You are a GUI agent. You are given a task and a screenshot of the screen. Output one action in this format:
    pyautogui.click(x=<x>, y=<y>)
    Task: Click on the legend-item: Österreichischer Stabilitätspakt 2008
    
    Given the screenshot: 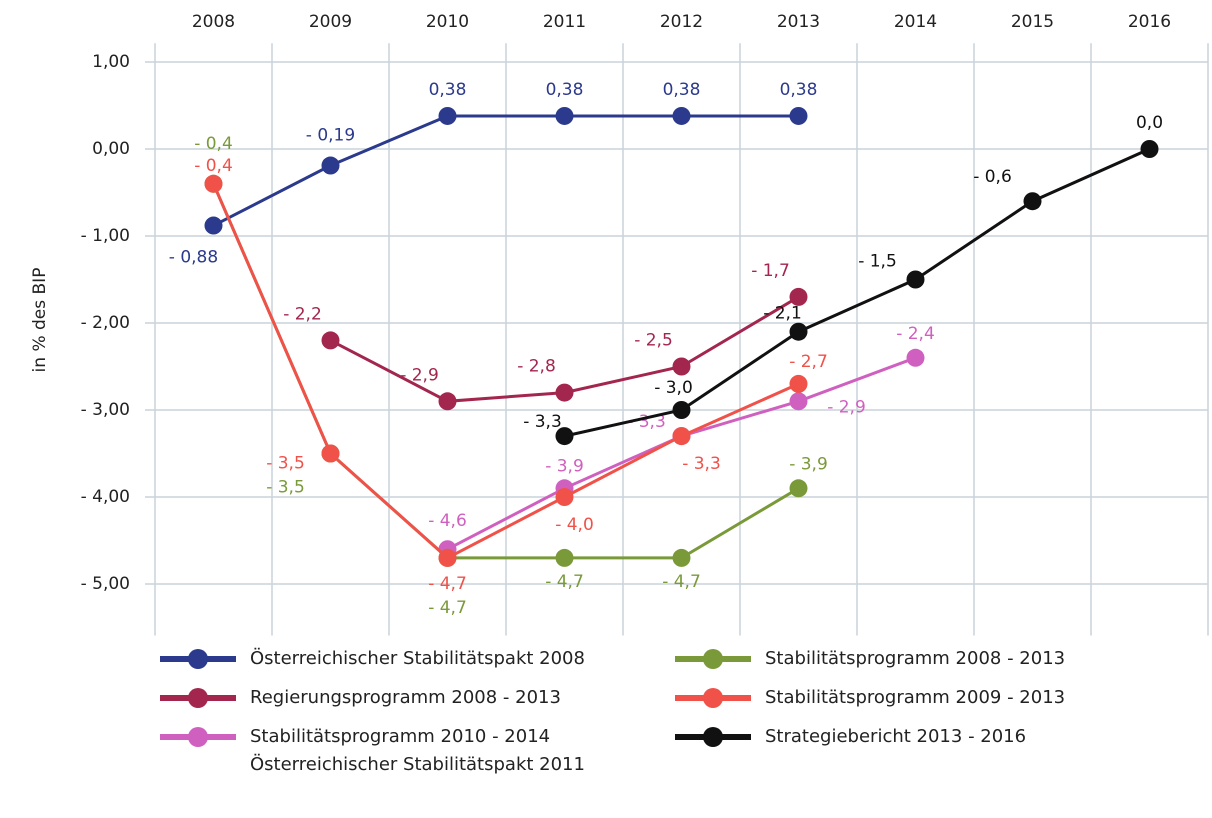 What is the action you would take?
    pyautogui.click(x=417, y=660)
    